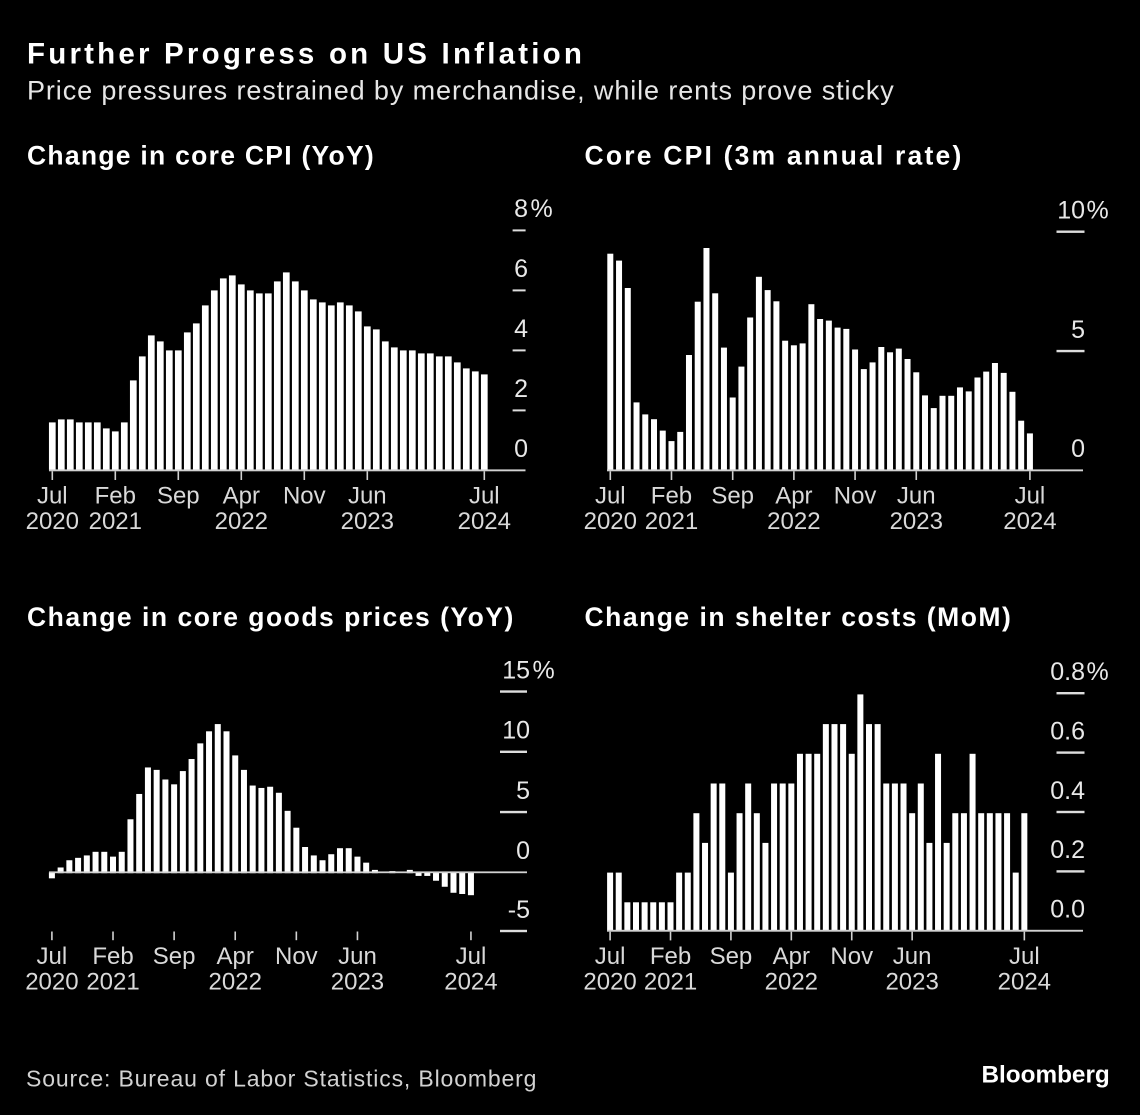  Describe the element at coordinates (521, 329) in the screenshot. I see `svg-text: 4` at that location.